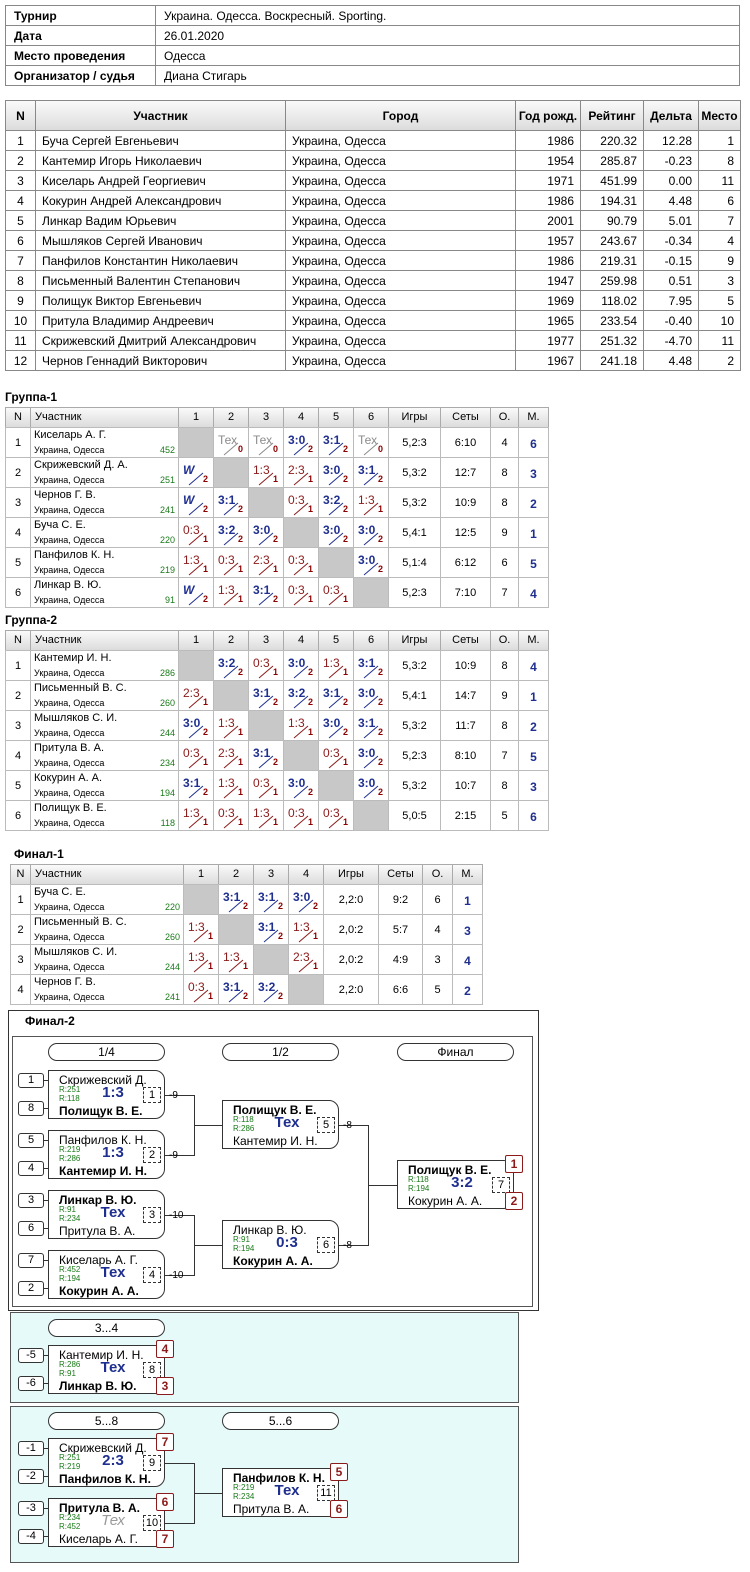 The image size is (750, 1572). Describe the element at coordinates (326, 1125) in the screenshot. I see `match-number: 5` at that location.